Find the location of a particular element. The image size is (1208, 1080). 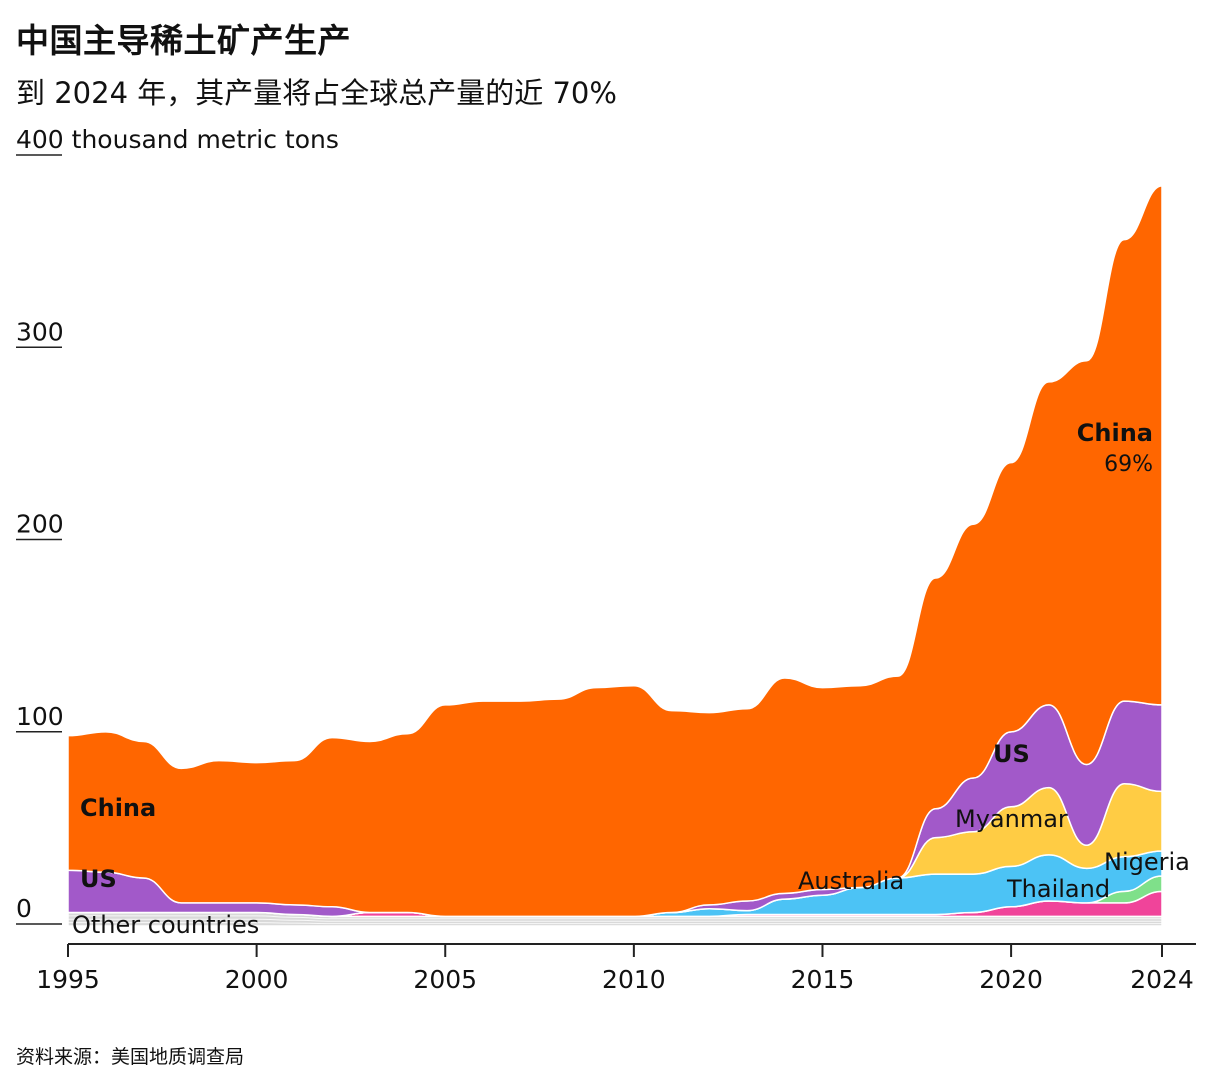

x-tick-label: 2020 is located at coordinates (1011, 979).